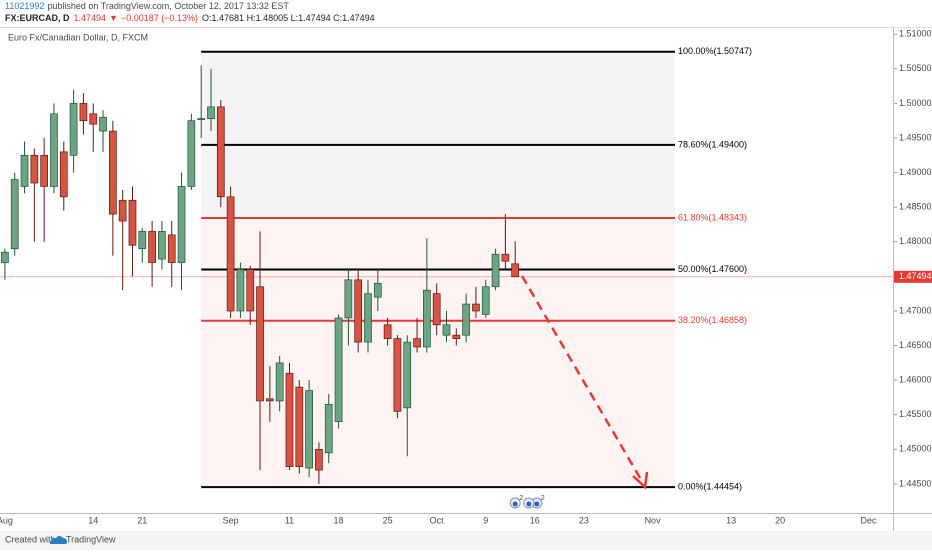 This screenshot has height=555, width=932. I want to click on fib-label: 100.00%(1.50747), so click(715, 51).